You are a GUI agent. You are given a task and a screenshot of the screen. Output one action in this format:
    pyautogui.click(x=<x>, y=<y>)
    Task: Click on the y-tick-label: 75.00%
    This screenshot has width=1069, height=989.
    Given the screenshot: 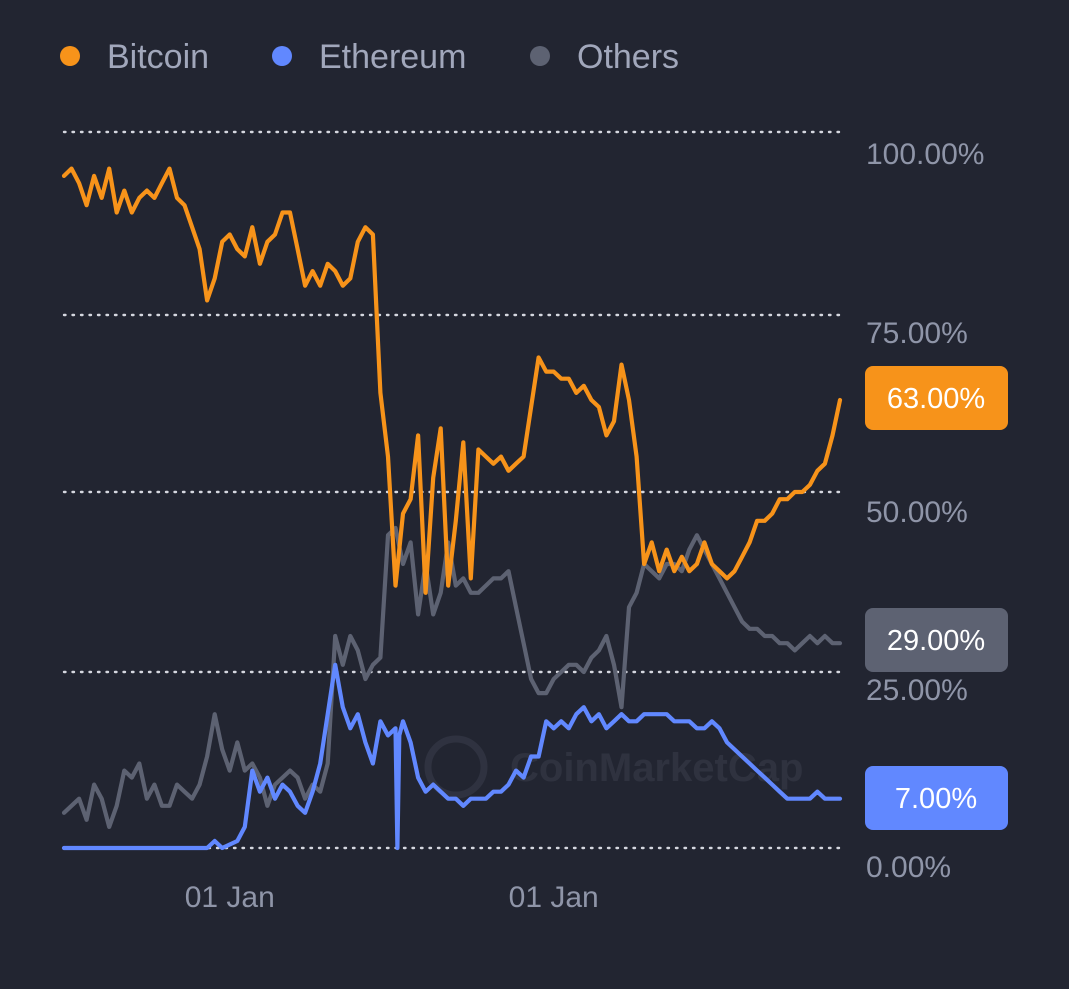 What is the action you would take?
    pyautogui.click(x=917, y=333)
    